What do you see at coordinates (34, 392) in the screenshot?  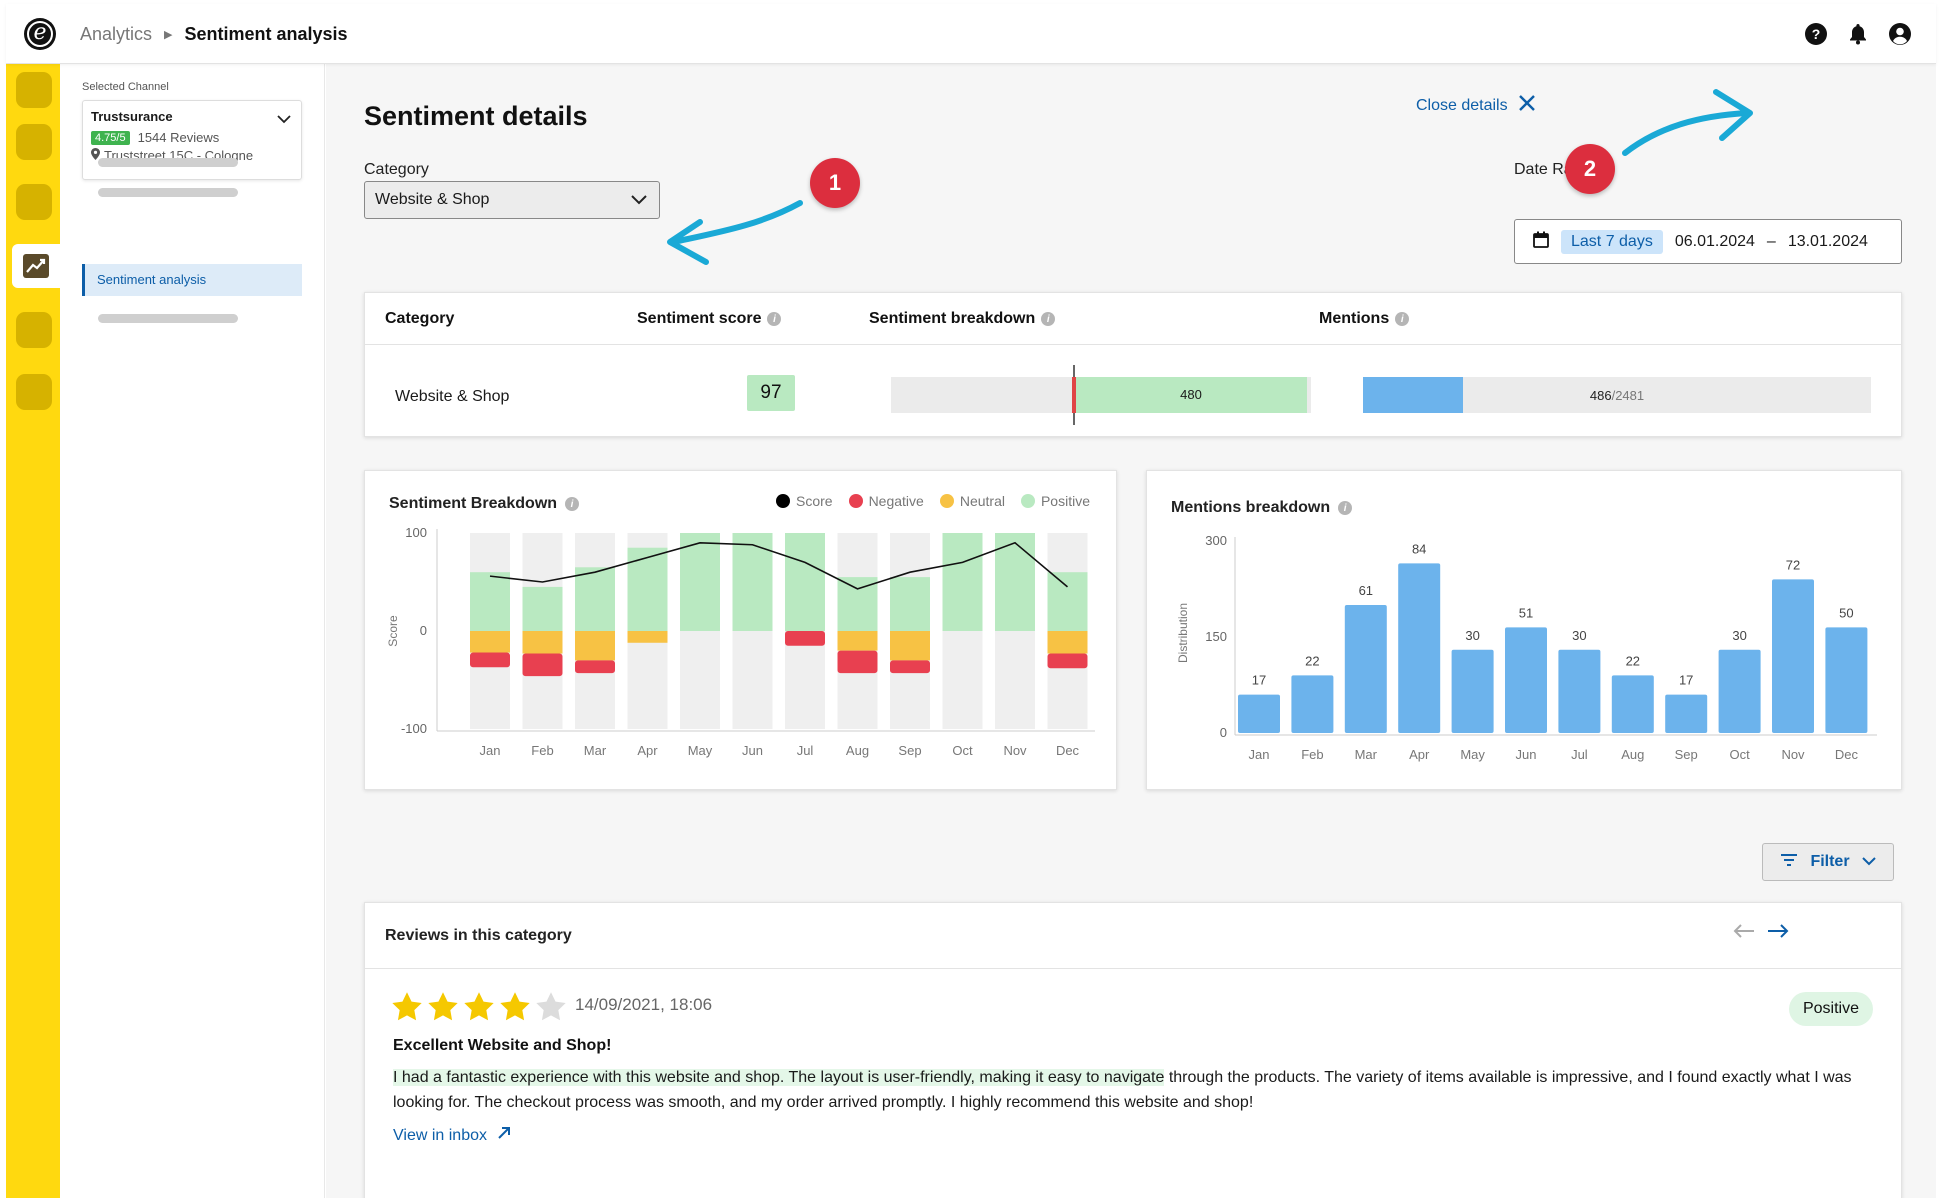 I see `rail-item-6-icon` at bounding box center [34, 392].